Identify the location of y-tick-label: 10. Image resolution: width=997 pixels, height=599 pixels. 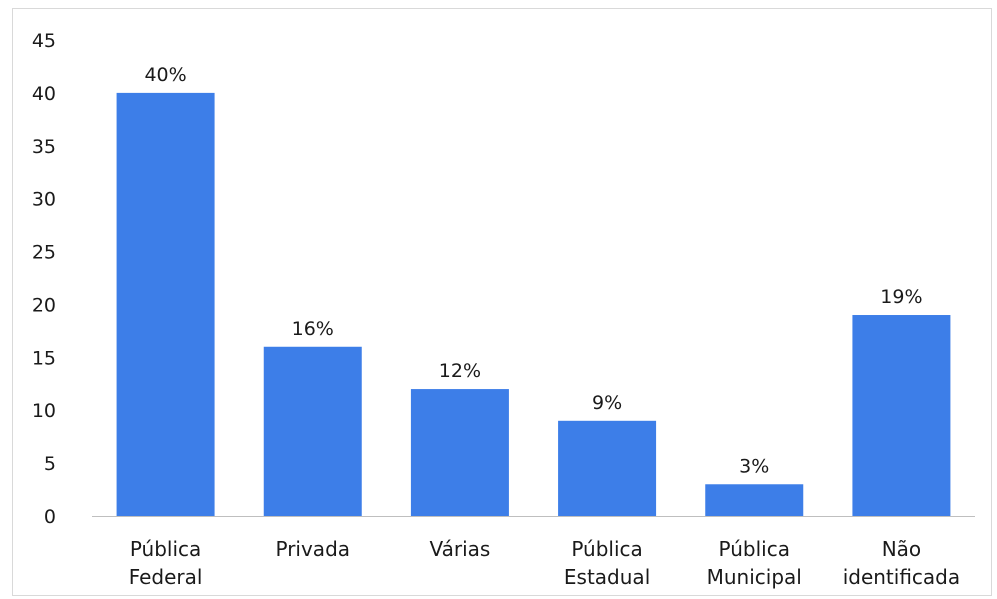
(44, 411).